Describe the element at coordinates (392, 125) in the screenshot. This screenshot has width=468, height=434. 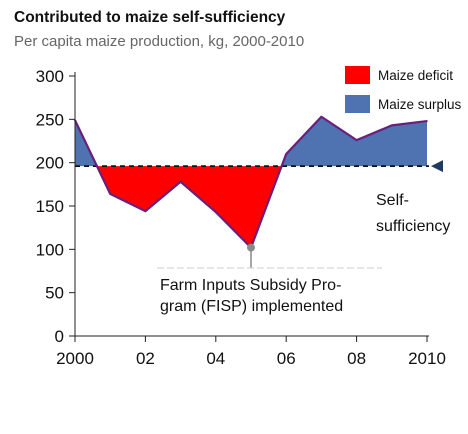
I see `data-point-2009` at that location.